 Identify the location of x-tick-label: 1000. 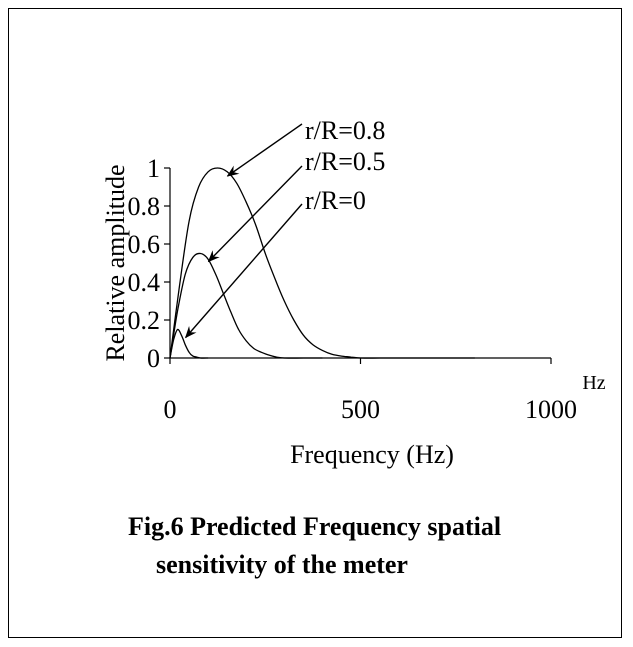
(551, 409).